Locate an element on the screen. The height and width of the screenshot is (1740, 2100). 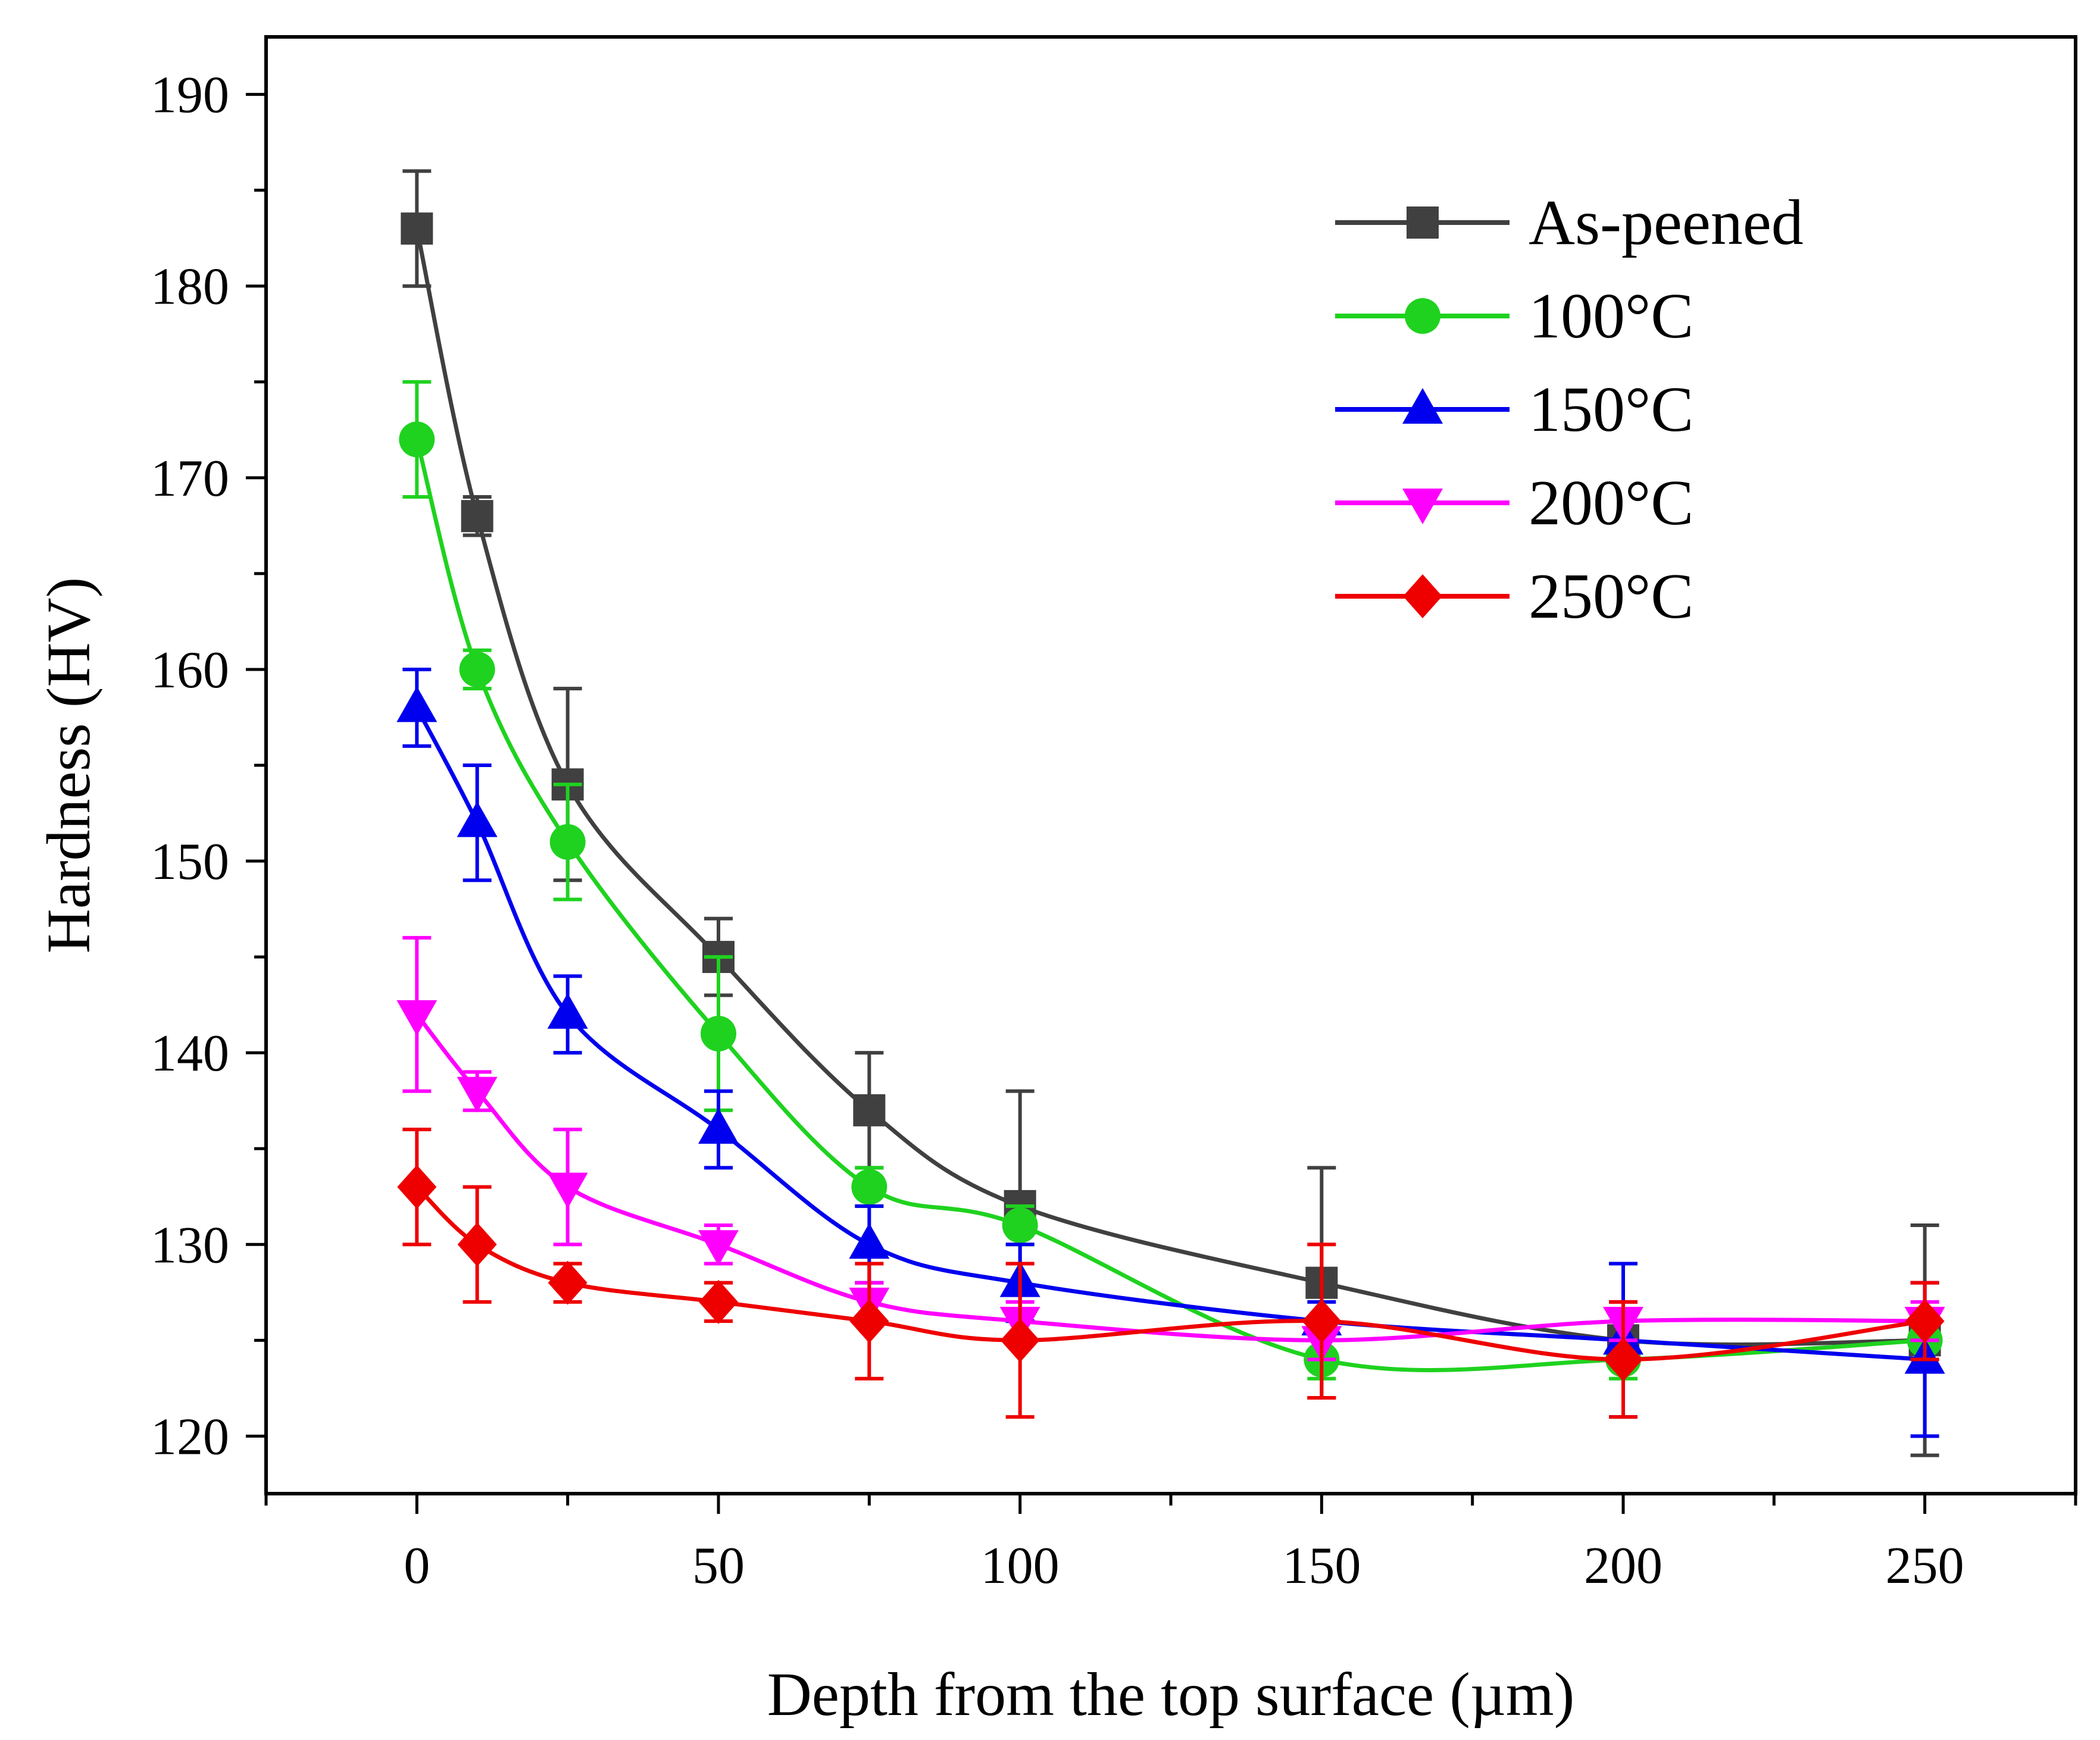
legend-label: 150°C is located at coordinates (1611, 409).